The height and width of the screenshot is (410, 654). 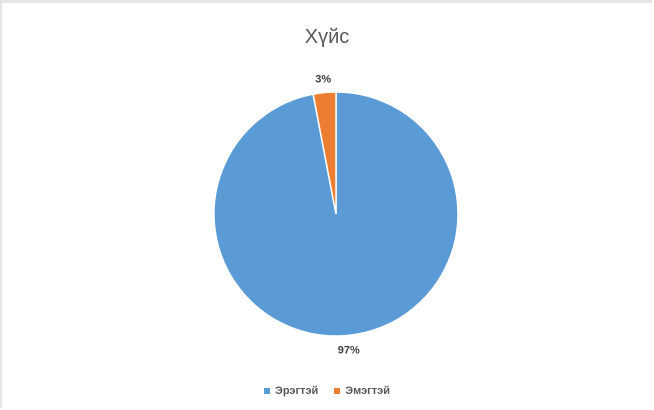 What do you see at coordinates (323, 80) in the screenshot?
I see `data-label-female: 3%` at bounding box center [323, 80].